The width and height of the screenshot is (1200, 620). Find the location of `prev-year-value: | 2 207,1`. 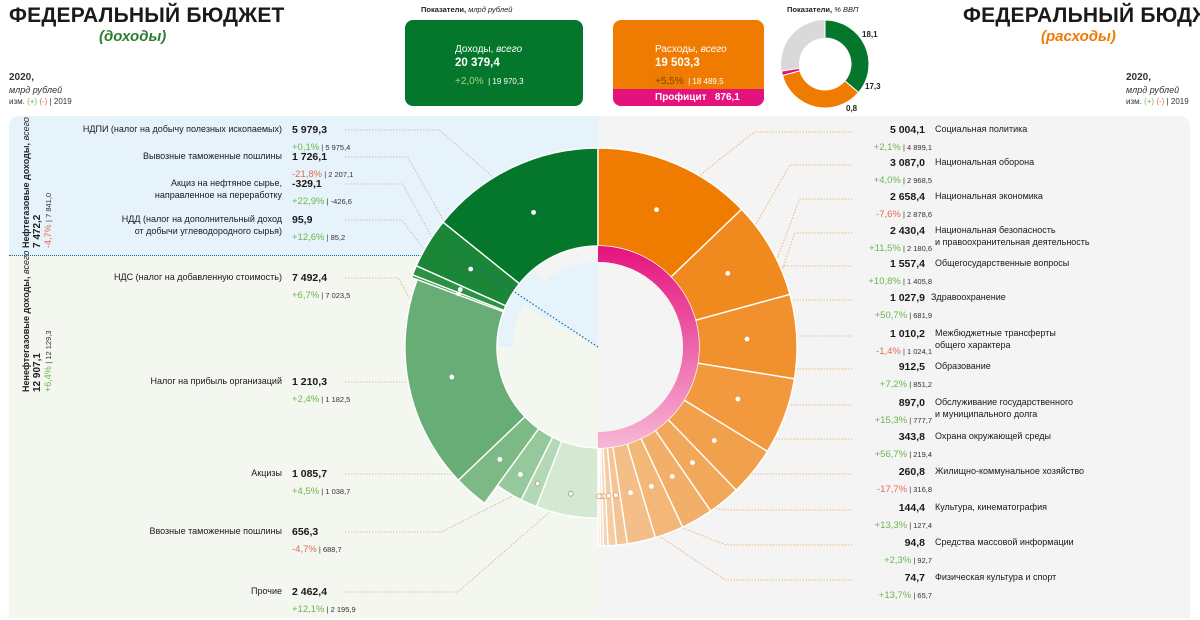

prev-year-value: | 2 207,1 is located at coordinates (338, 174).